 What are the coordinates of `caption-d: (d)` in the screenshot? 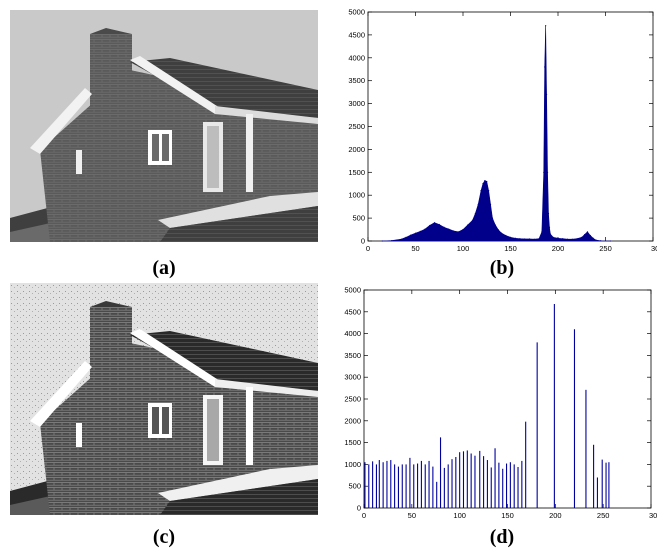 It's located at (502, 537).